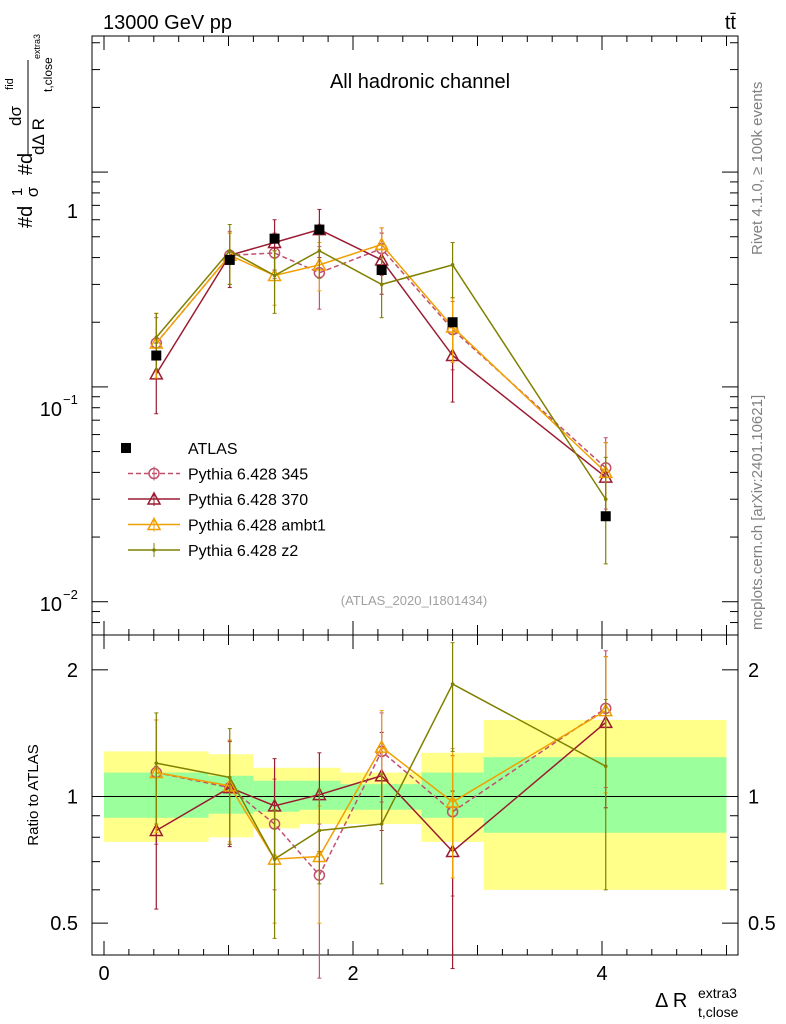  Describe the element at coordinates (757, 512) in the screenshot. I see `source-label: mcplots.cern.ch [arXiv:2401.10621]` at that location.